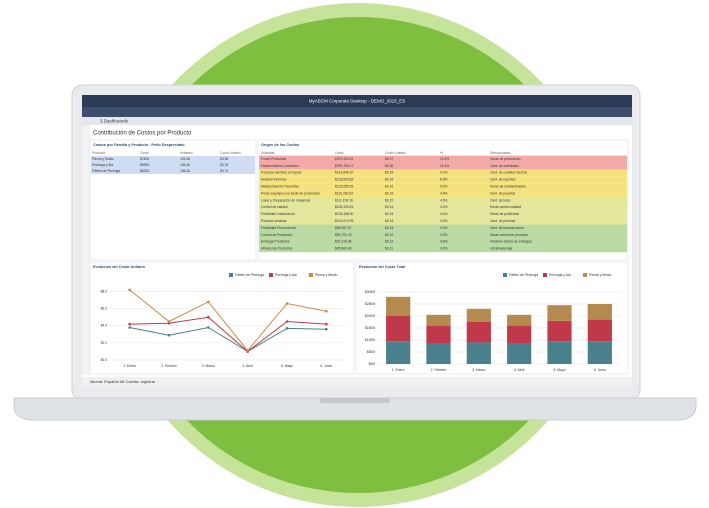 The width and height of the screenshot is (709, 508). Describe the element at coordinates (389, 200) in the screenshot. I see `table-cell: $0.15` at that location.